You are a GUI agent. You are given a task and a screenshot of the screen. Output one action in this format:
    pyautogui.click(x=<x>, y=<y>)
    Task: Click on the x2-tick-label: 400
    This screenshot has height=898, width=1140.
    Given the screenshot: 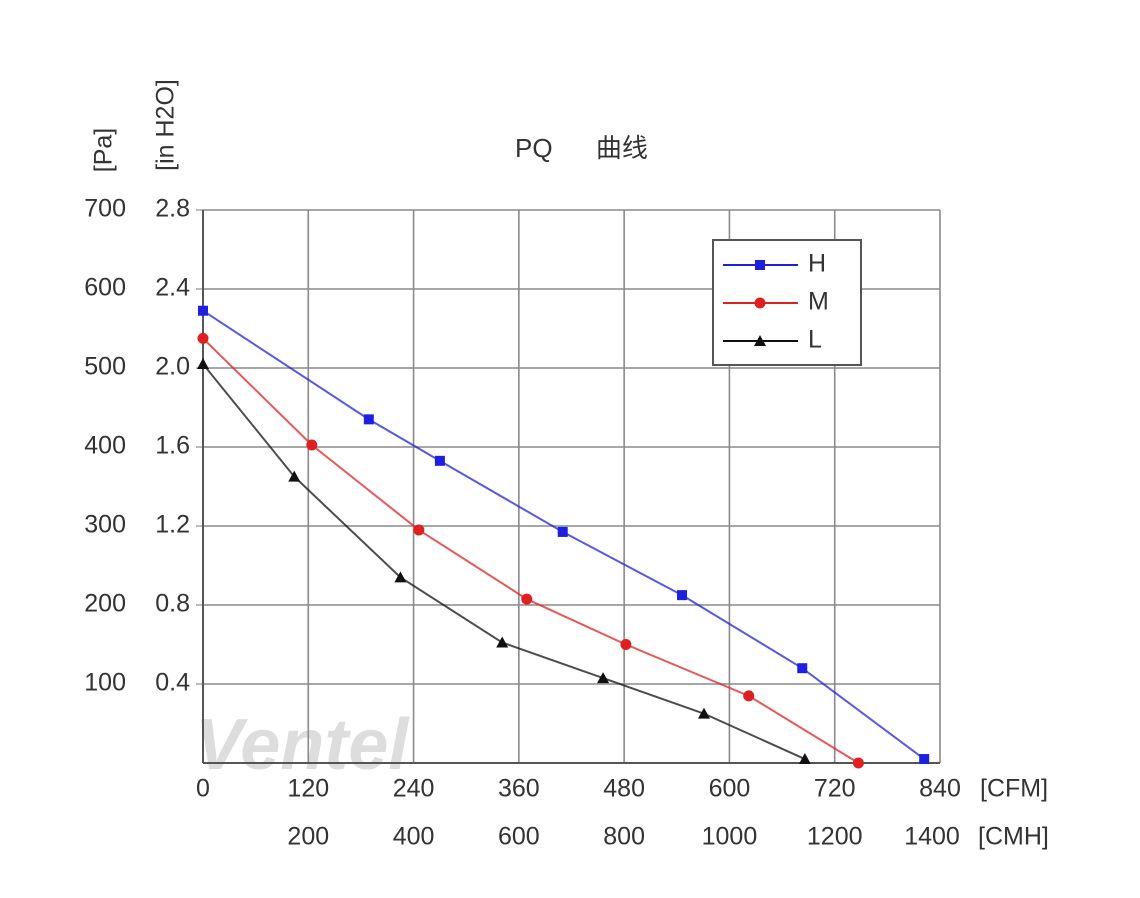 What is the action you would take?
    pyautogui.click(x=414, y=837)
    